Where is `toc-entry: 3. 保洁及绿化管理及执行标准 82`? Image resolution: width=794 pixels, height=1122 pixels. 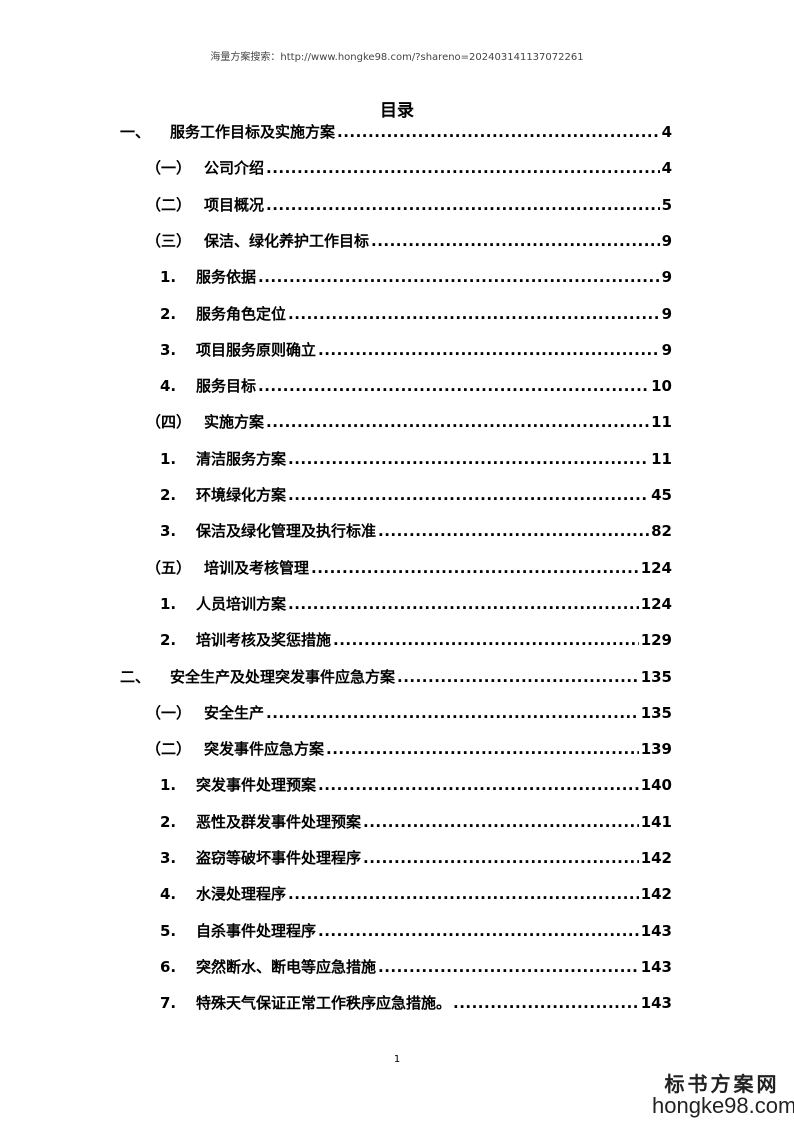
toc-entry: 3. 保洁及绿化管理及执行标准 82 is located at coordinates (416, 532).